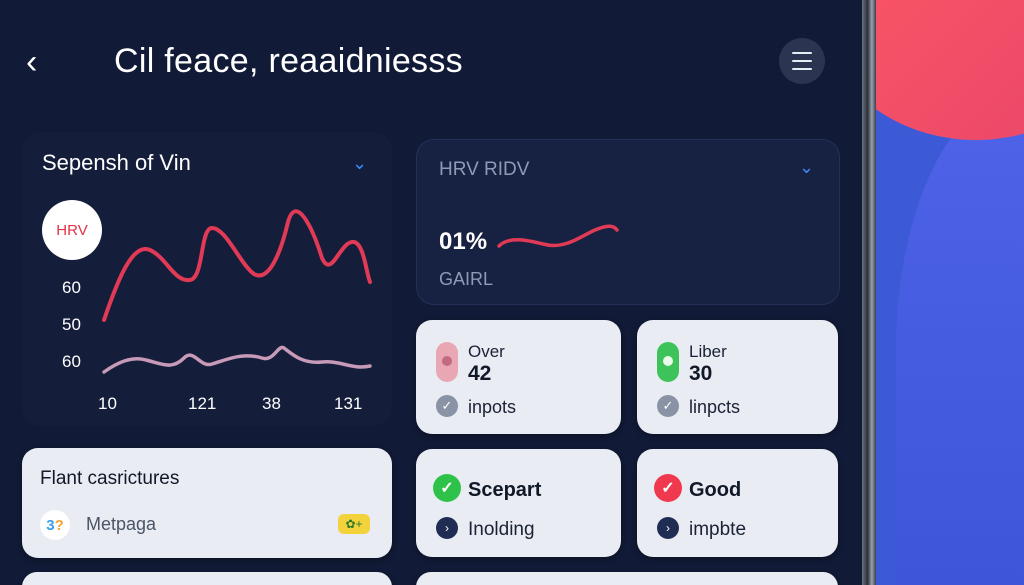 The width and height of the screenshot is (1024, 585). Describe the element at coordinates (715, 490) in the screenshot. I see `status-label: Good` at that location.